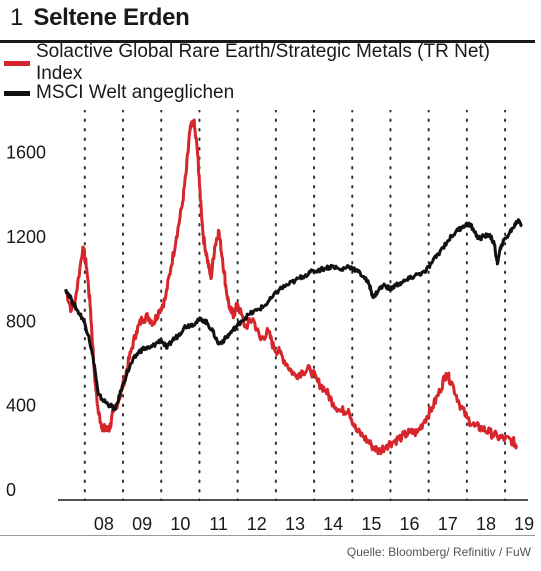 Image resolution: width=541 pixels, height=571 pixels. I want to click on y-tick-label-800: 800, so click(21, 321).